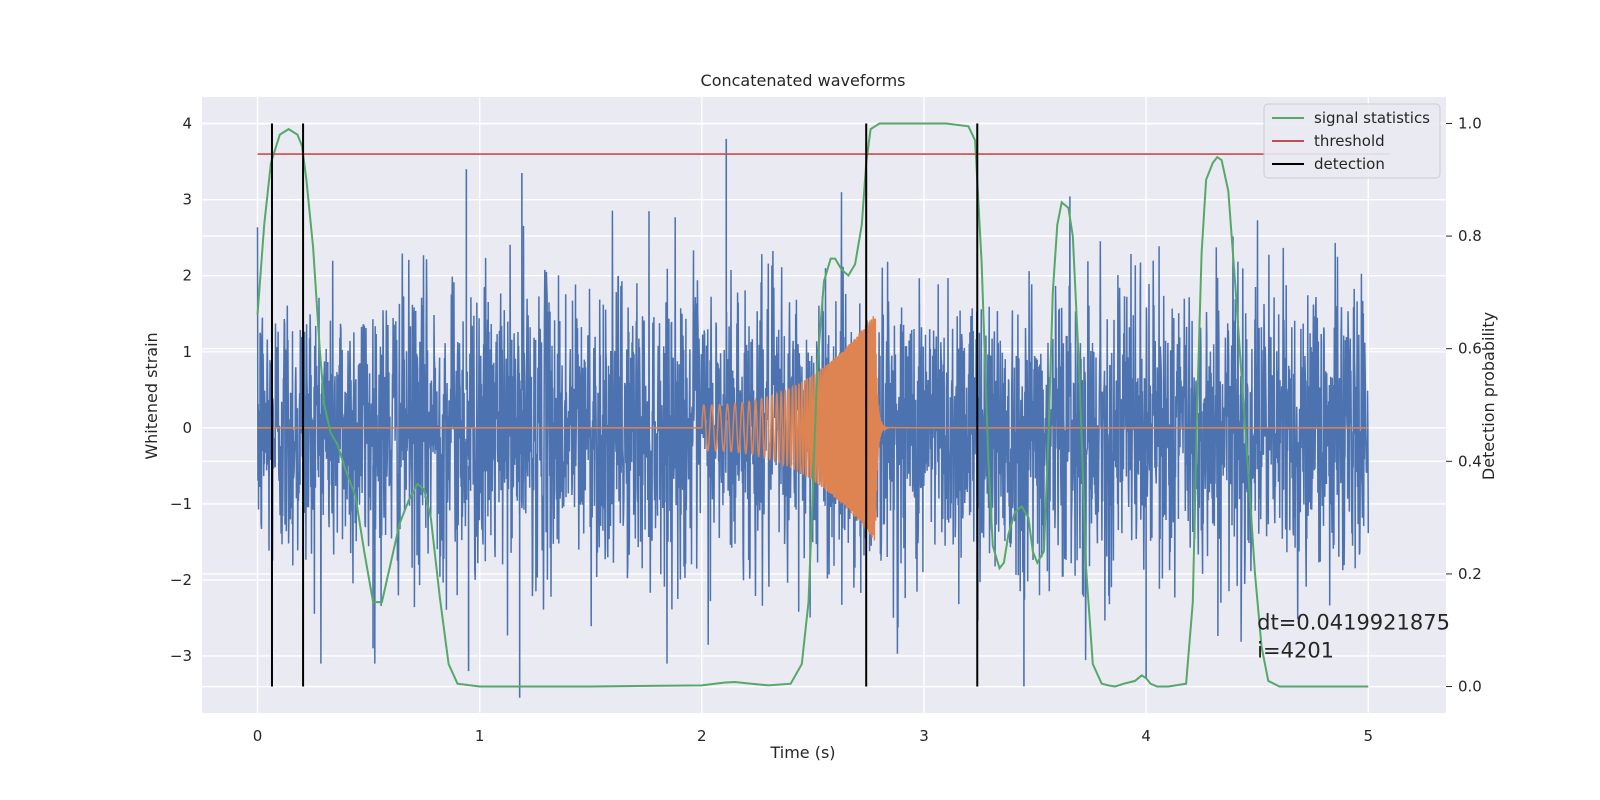  I want to click on legend-box, so click(1352, 141).